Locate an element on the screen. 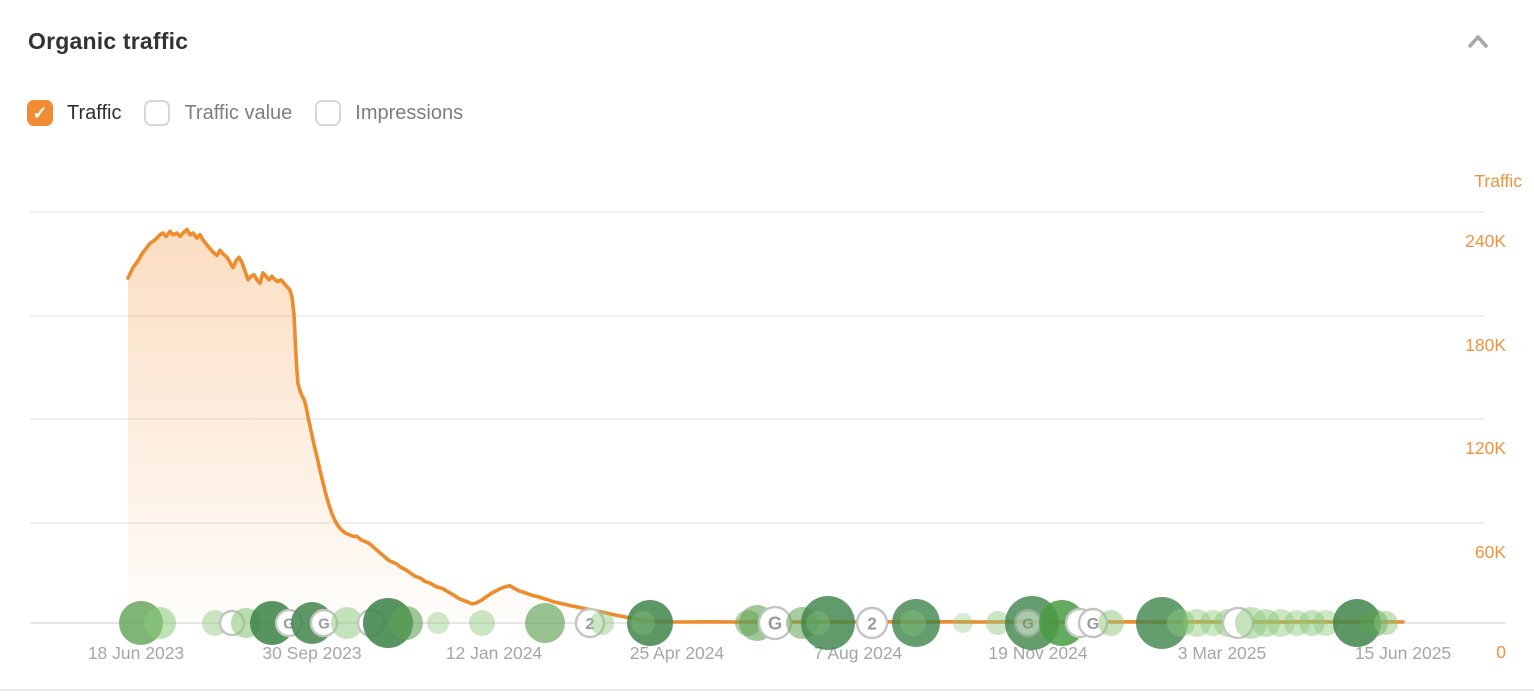 Image resolution: width=1534 pixels, height=700 pixels. x-axis-tick-label: 15 Jun 2025 is located at coordinates (1403, 653).